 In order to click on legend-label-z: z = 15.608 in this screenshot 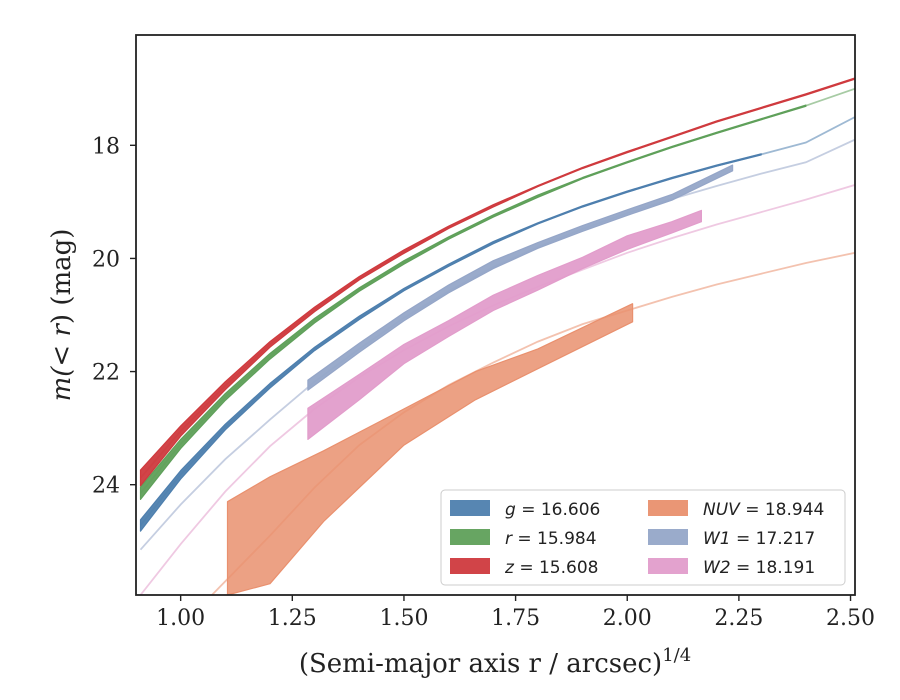, I will do `click(551, 568)`.